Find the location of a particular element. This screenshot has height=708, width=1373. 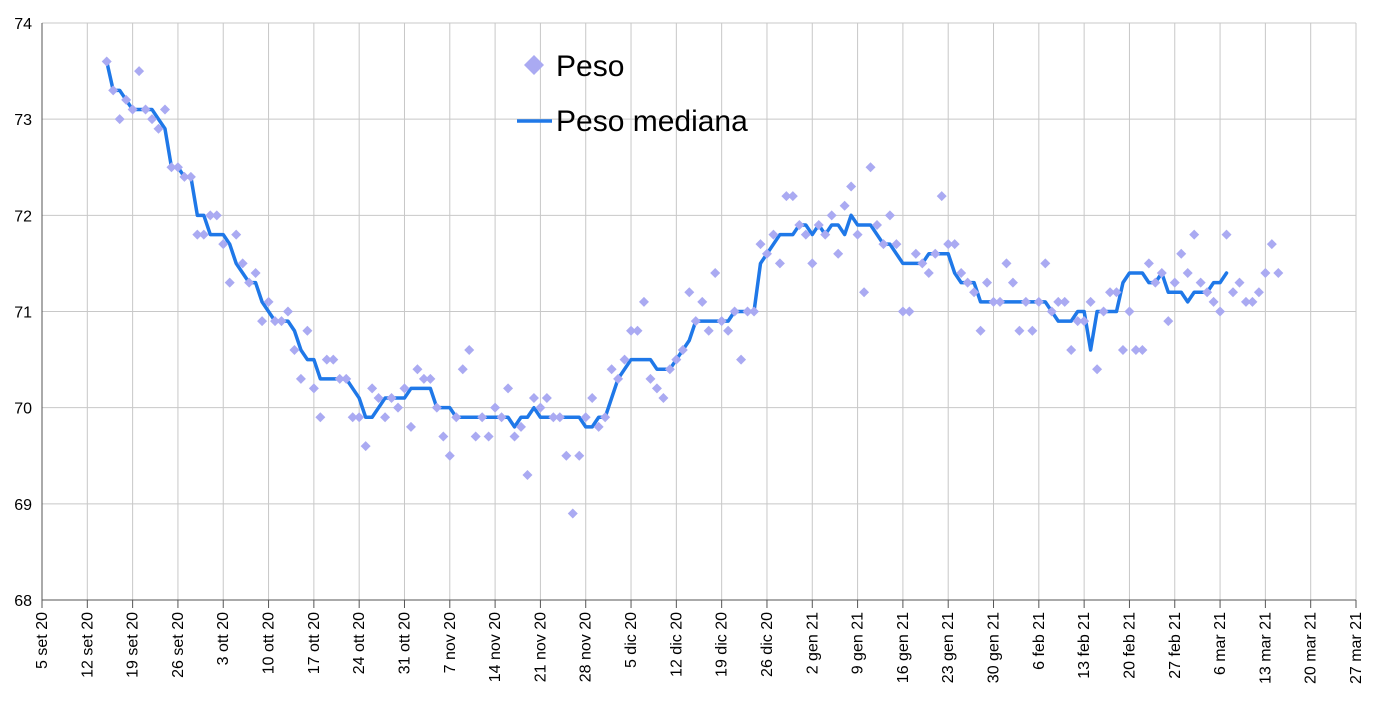

x-tick-label: 21 nov 20 is located at coordinates (540, 647).